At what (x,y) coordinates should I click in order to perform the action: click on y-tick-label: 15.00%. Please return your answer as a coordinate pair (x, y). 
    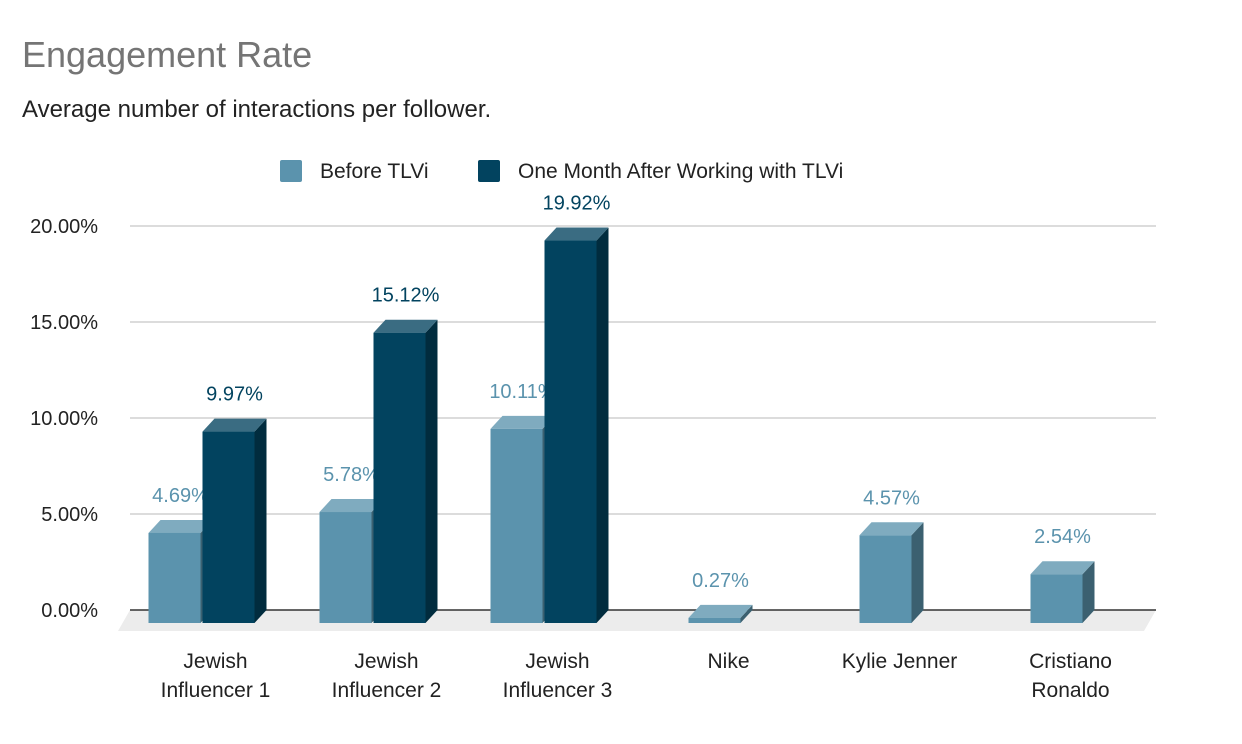
    Looking at the image, I should click on (64, 323).